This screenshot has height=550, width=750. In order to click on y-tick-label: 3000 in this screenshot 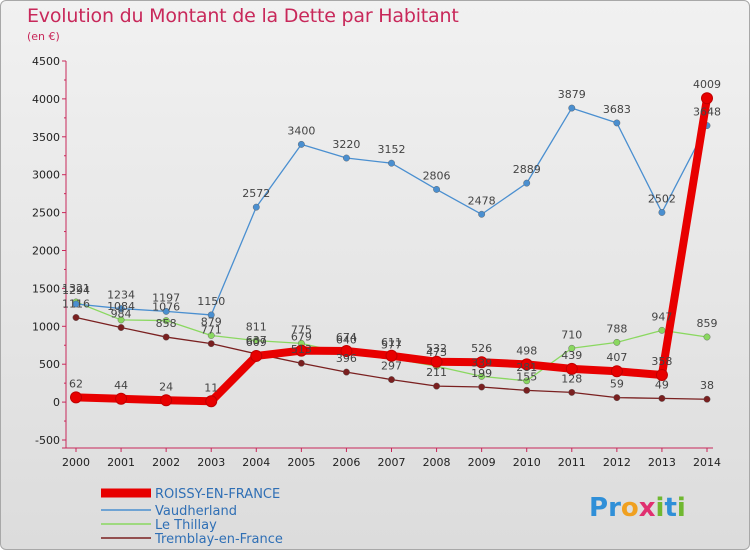, I will do `click(46, 175)`.